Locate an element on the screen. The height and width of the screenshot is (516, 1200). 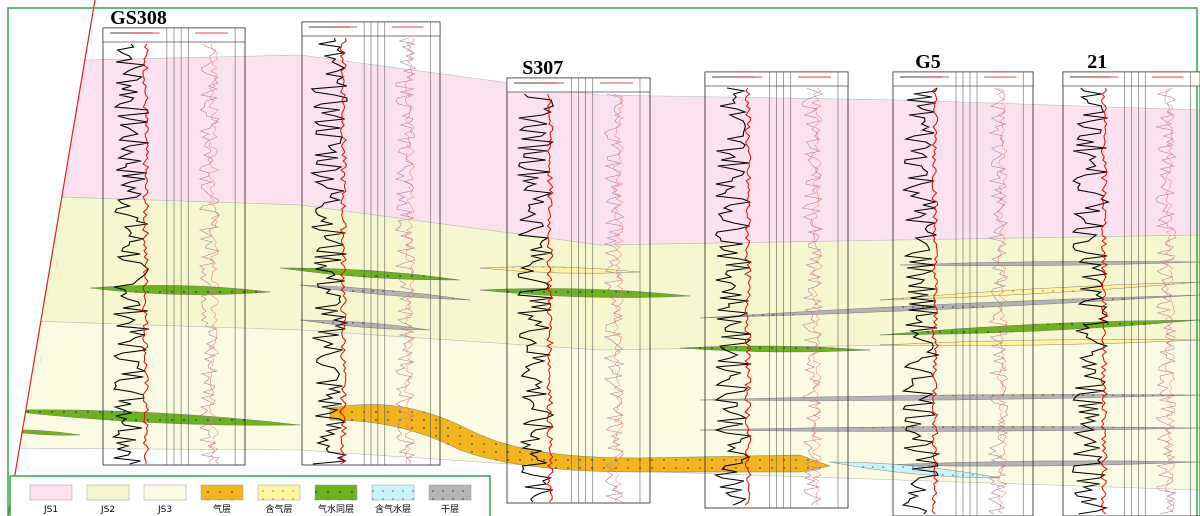
legend-label: 气层 is located at coordinates (222, 509).